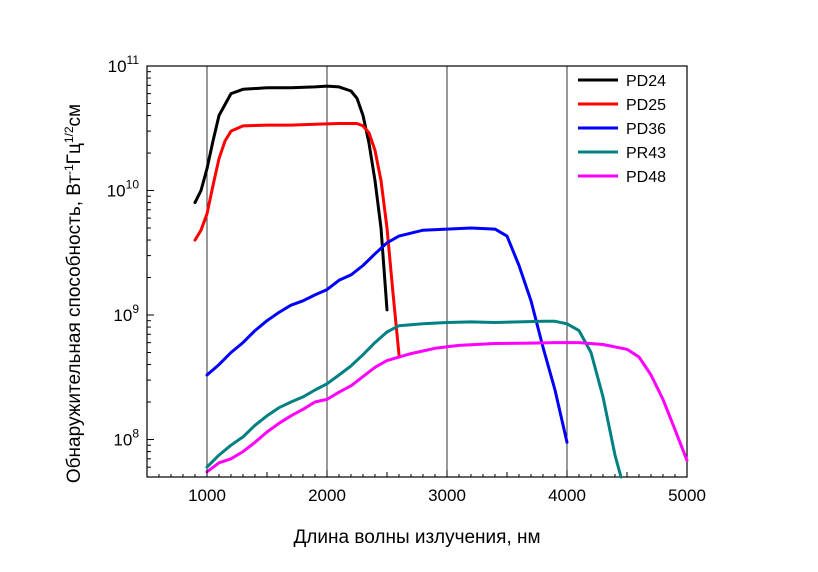 This screenshot has width=818, height=572. What do you see at coordinates (126, 438) in the screenshot?
I see `y-tick-label-1e8: 10⁸` at bounding box center [126, 438].